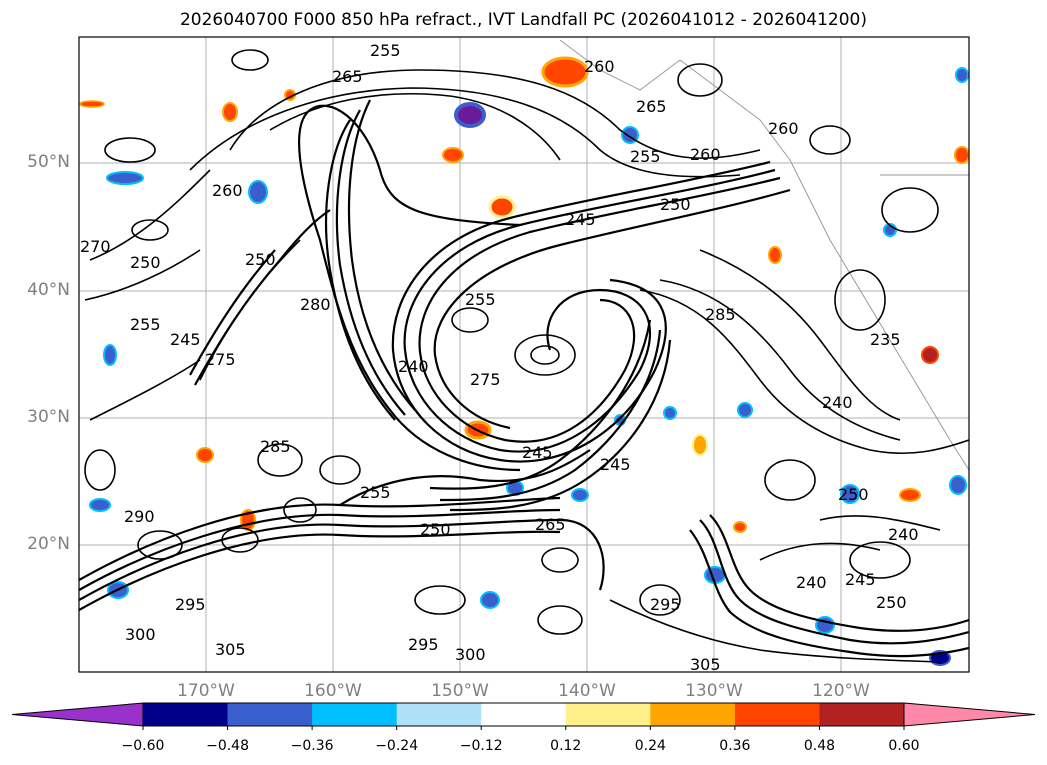 Image resolution: width=1047 pixels, height=765 pixels. I want to click on colorbar-segments, so click(523, 714).